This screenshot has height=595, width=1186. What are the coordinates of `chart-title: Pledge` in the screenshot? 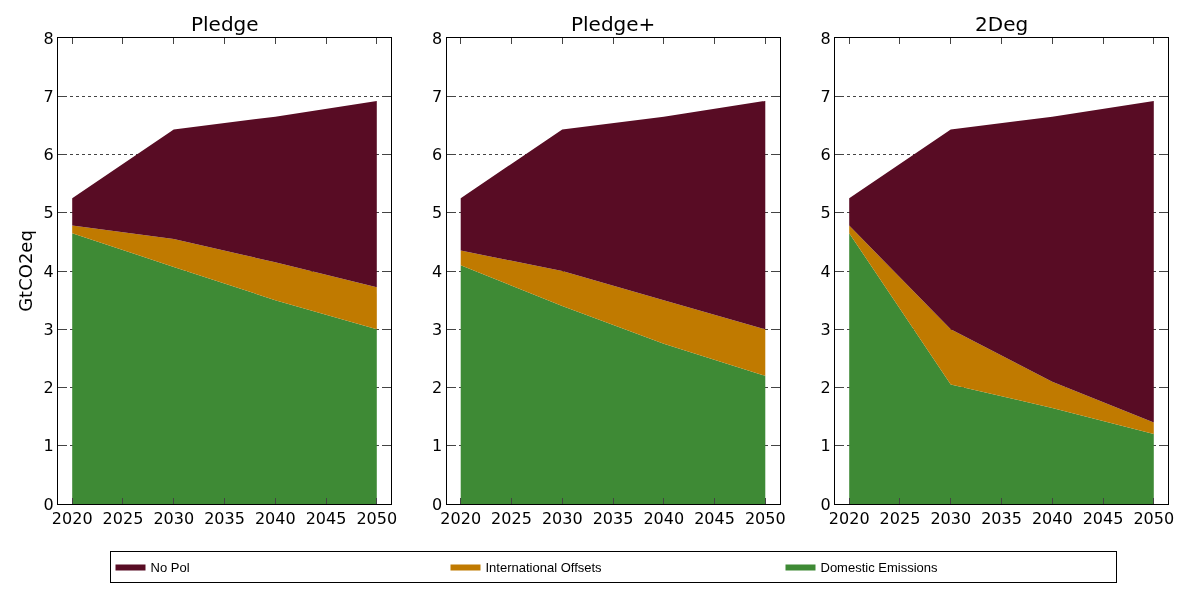 It's located at (225, 24).